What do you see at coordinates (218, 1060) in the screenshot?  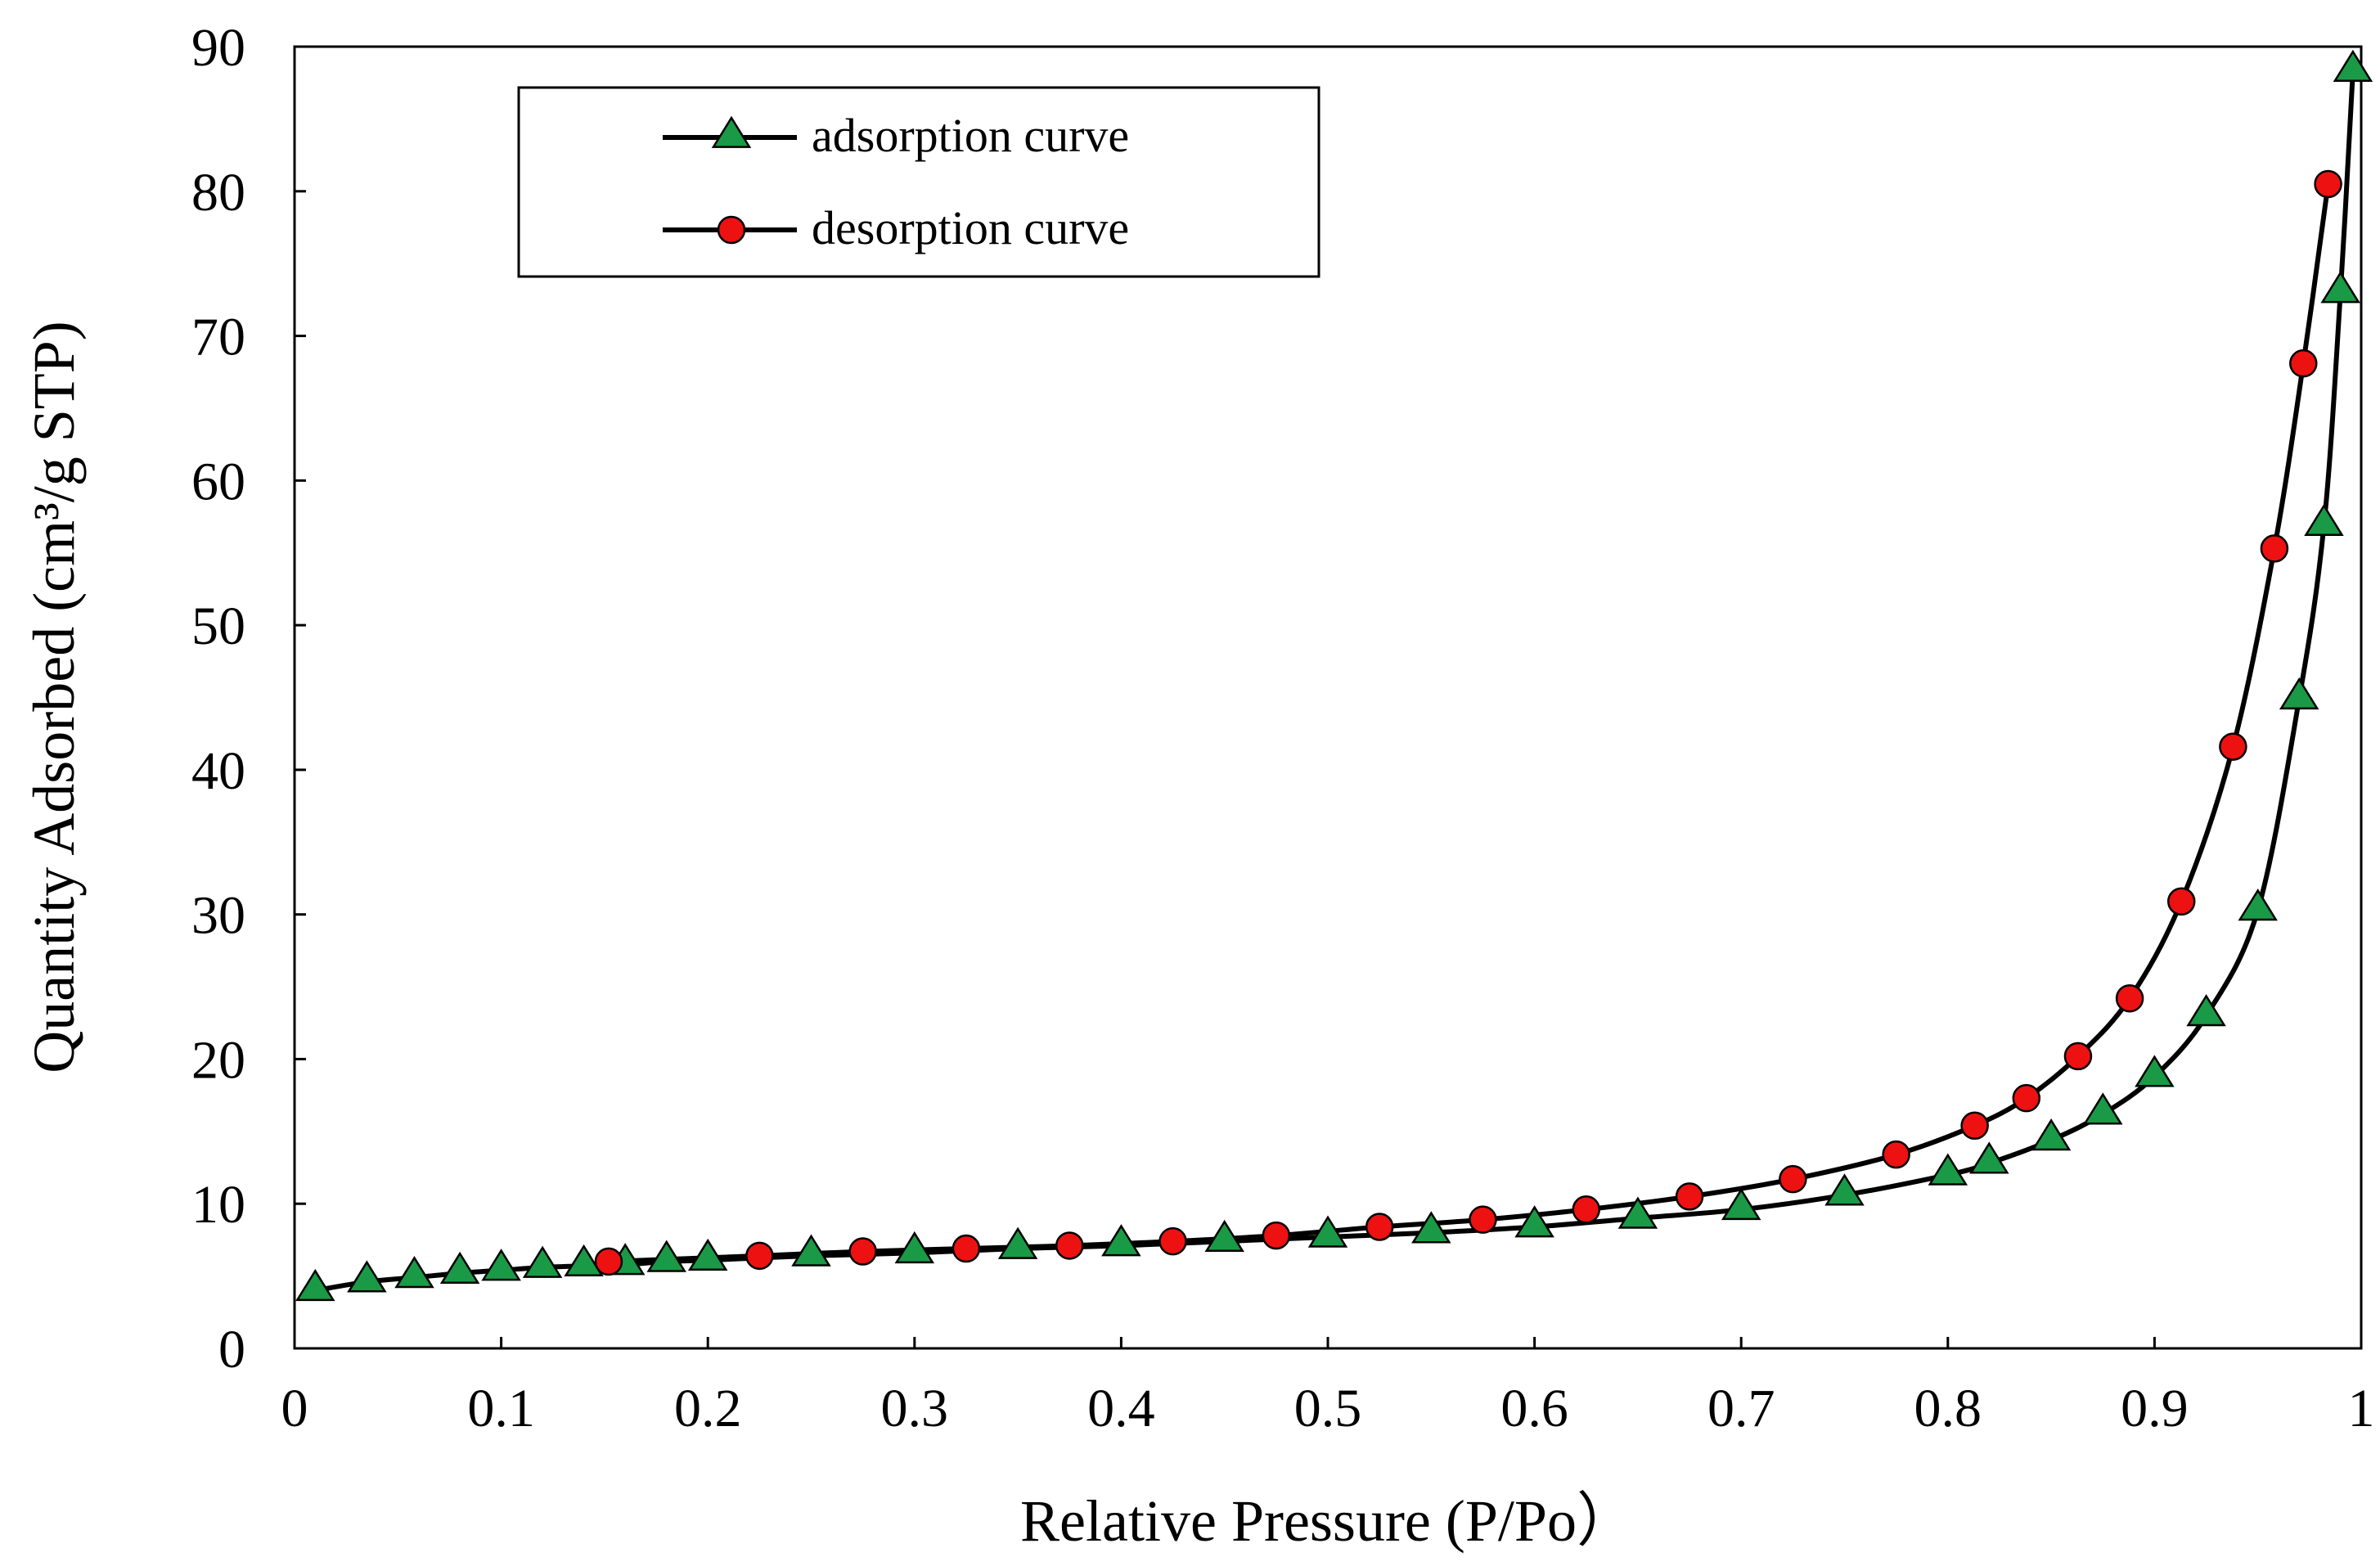 I see `y-tick-label: 20` at bounding box center [218, 1060].